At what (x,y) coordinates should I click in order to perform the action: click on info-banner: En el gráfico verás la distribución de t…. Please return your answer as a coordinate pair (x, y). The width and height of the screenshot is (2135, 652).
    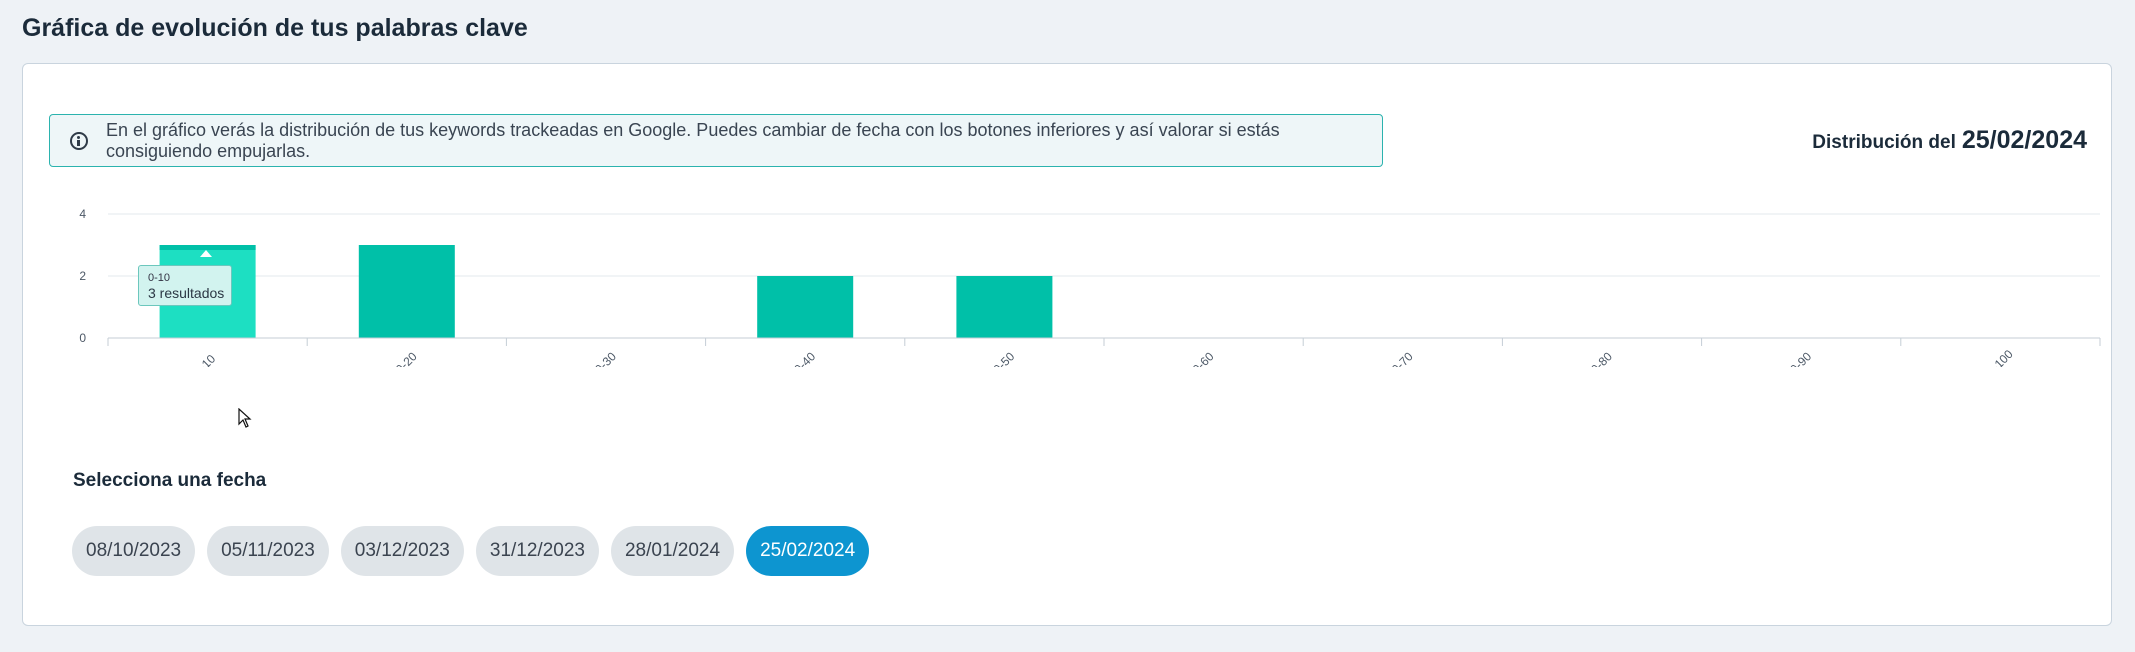
    Looking at the image, I should click on (716, 140).